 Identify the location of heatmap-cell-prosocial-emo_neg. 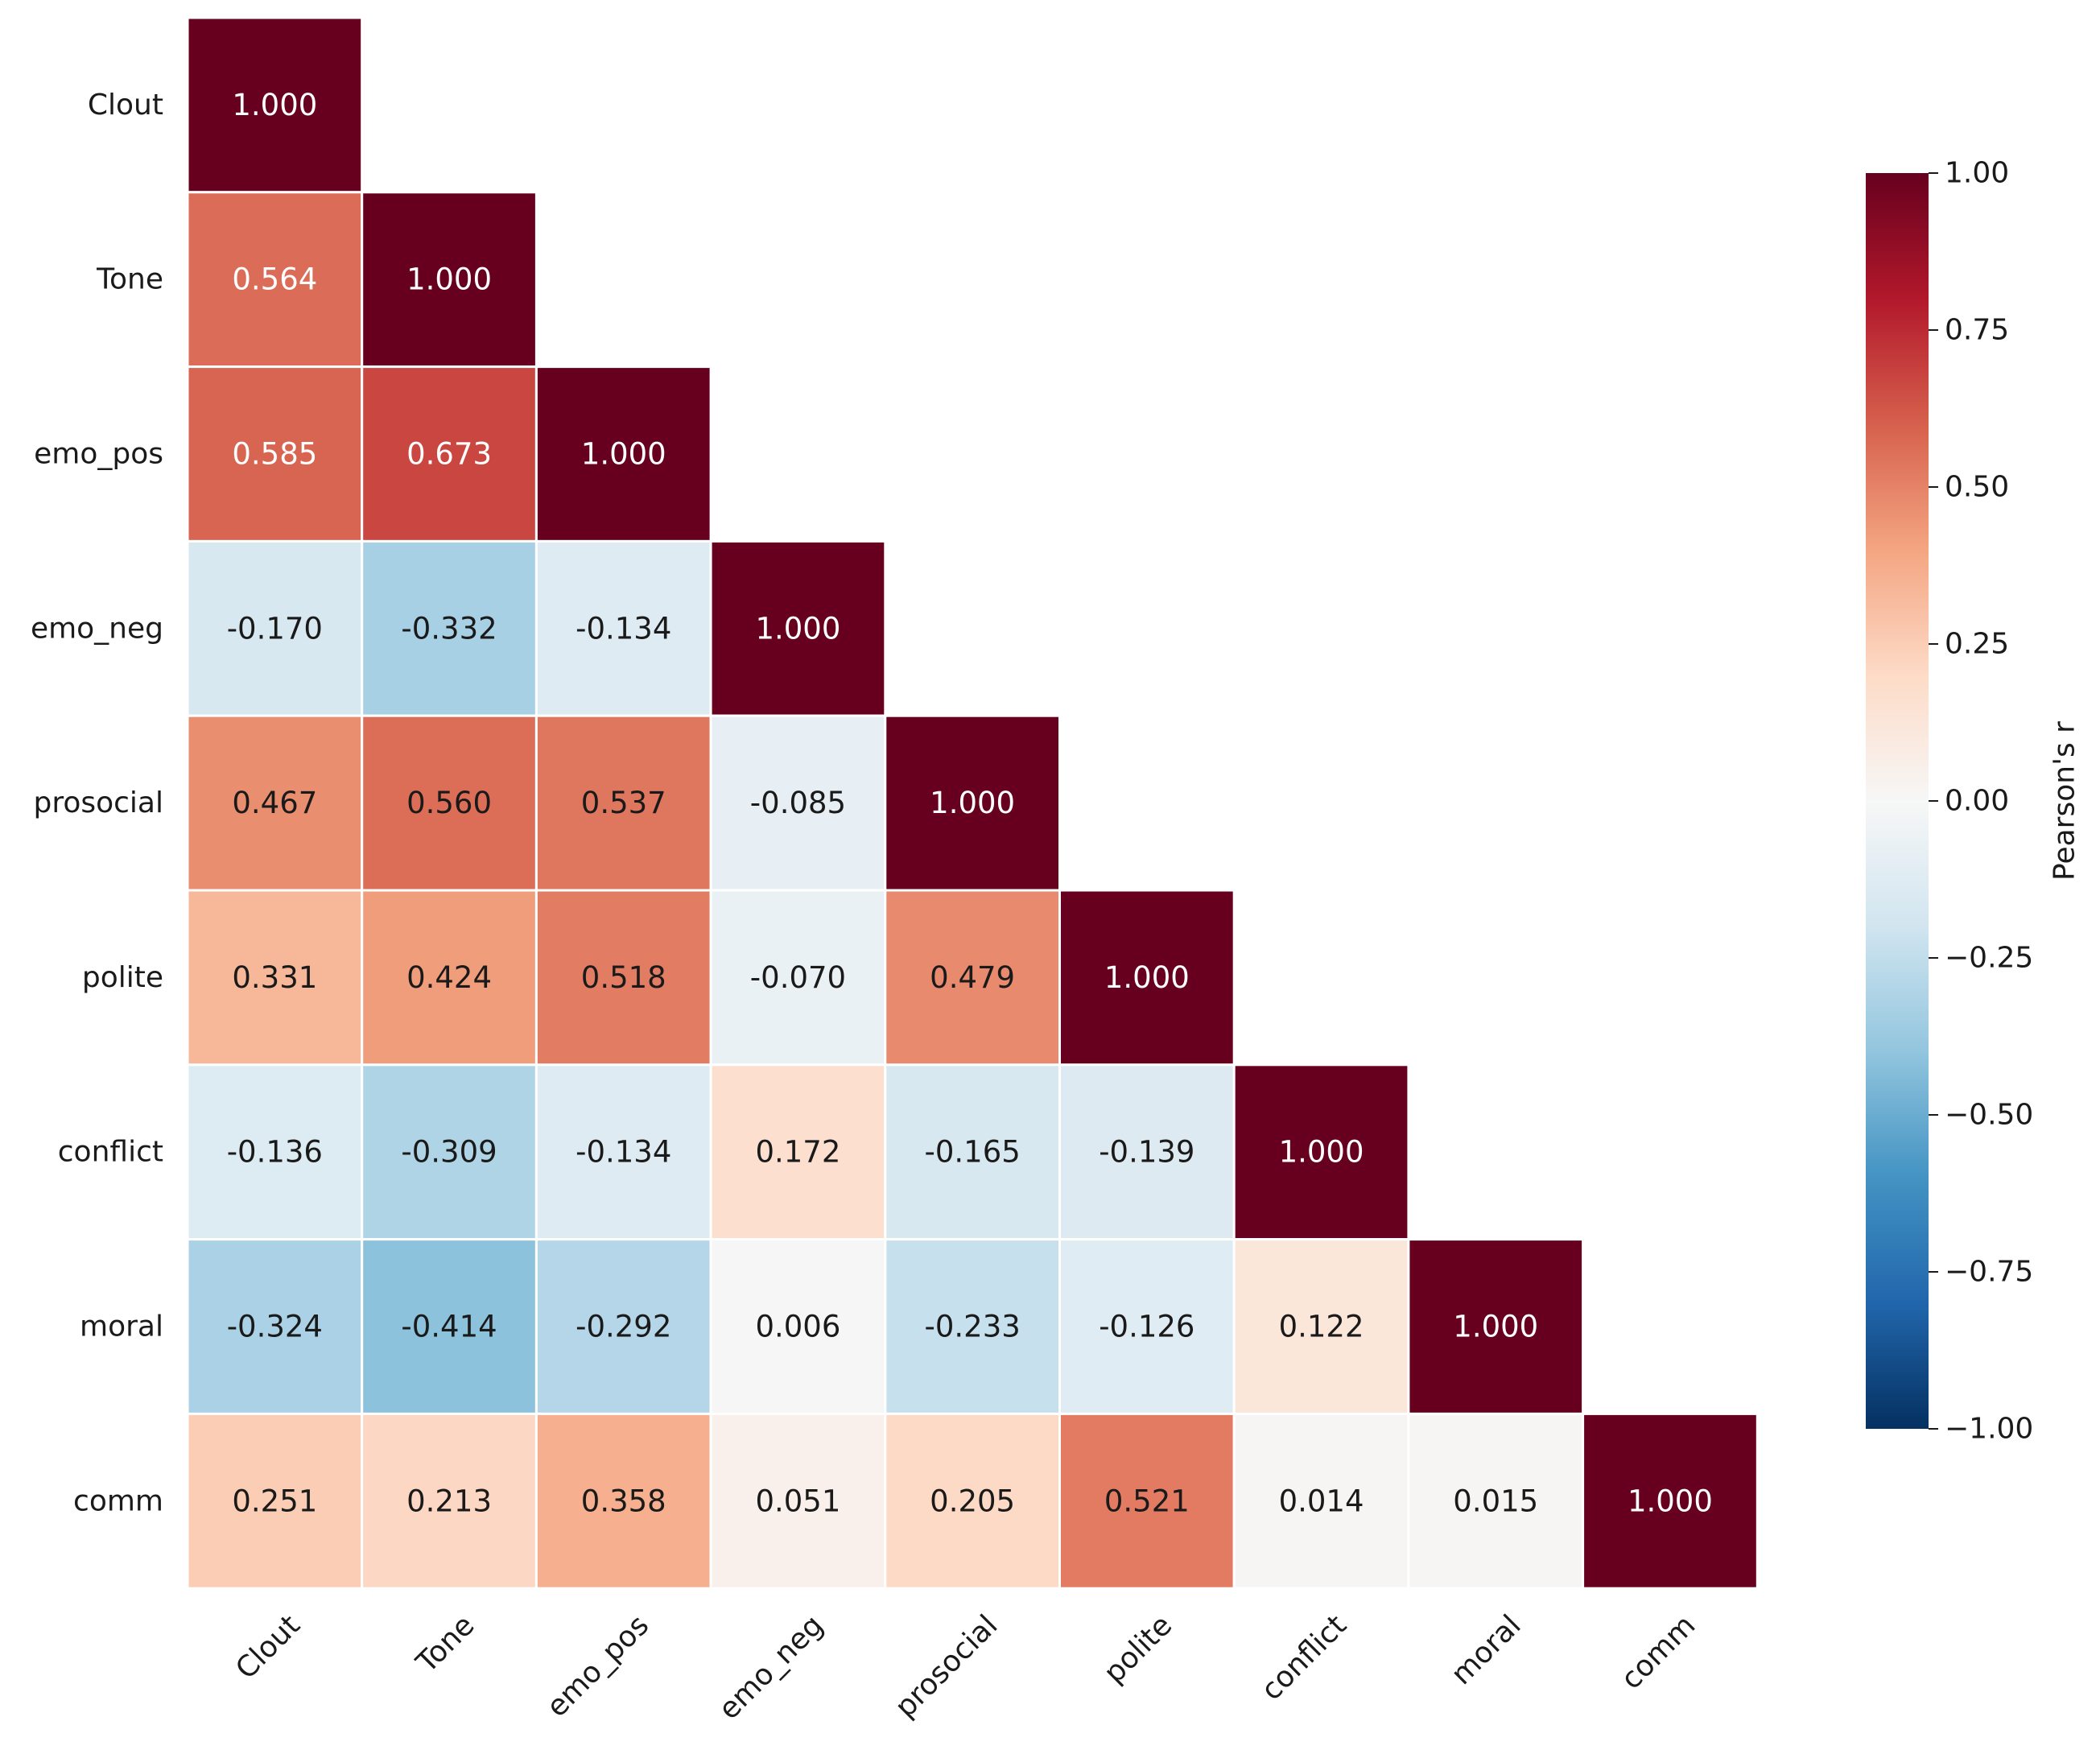
(798, 803).